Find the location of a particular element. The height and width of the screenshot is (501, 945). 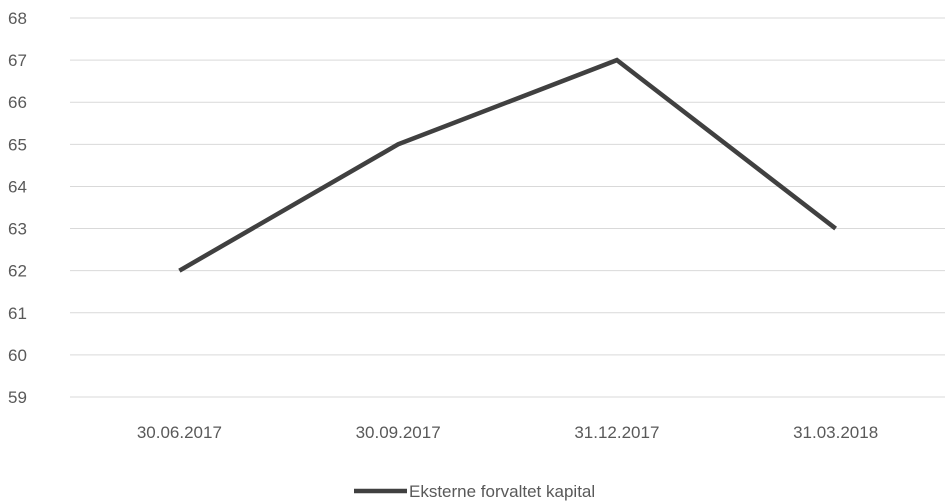

x-tick-label: 30.09.2017 is located at coordinates (398, 432).